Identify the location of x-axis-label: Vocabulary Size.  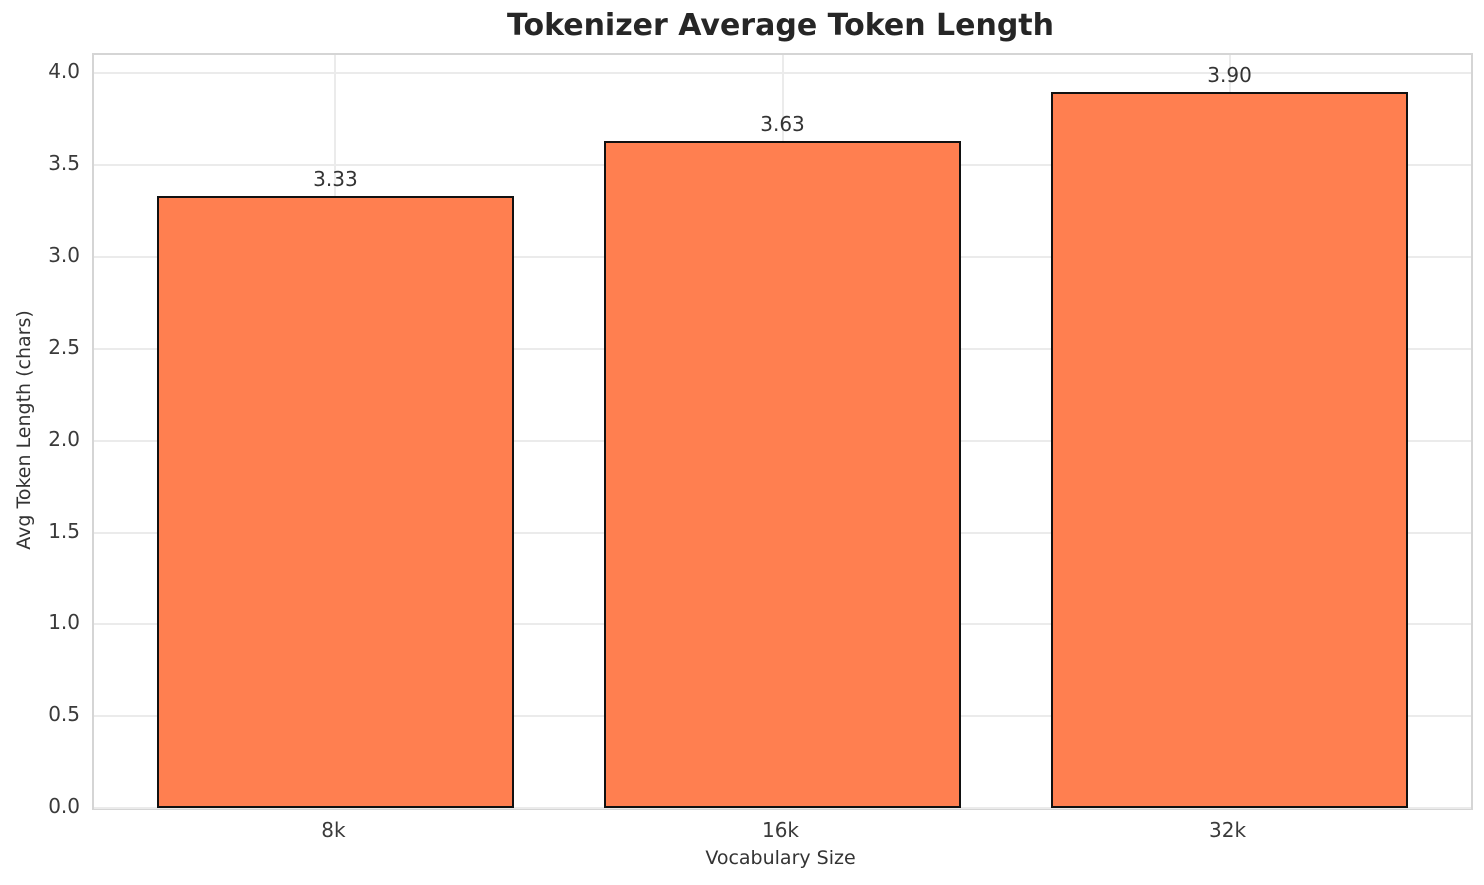
(780, 858).